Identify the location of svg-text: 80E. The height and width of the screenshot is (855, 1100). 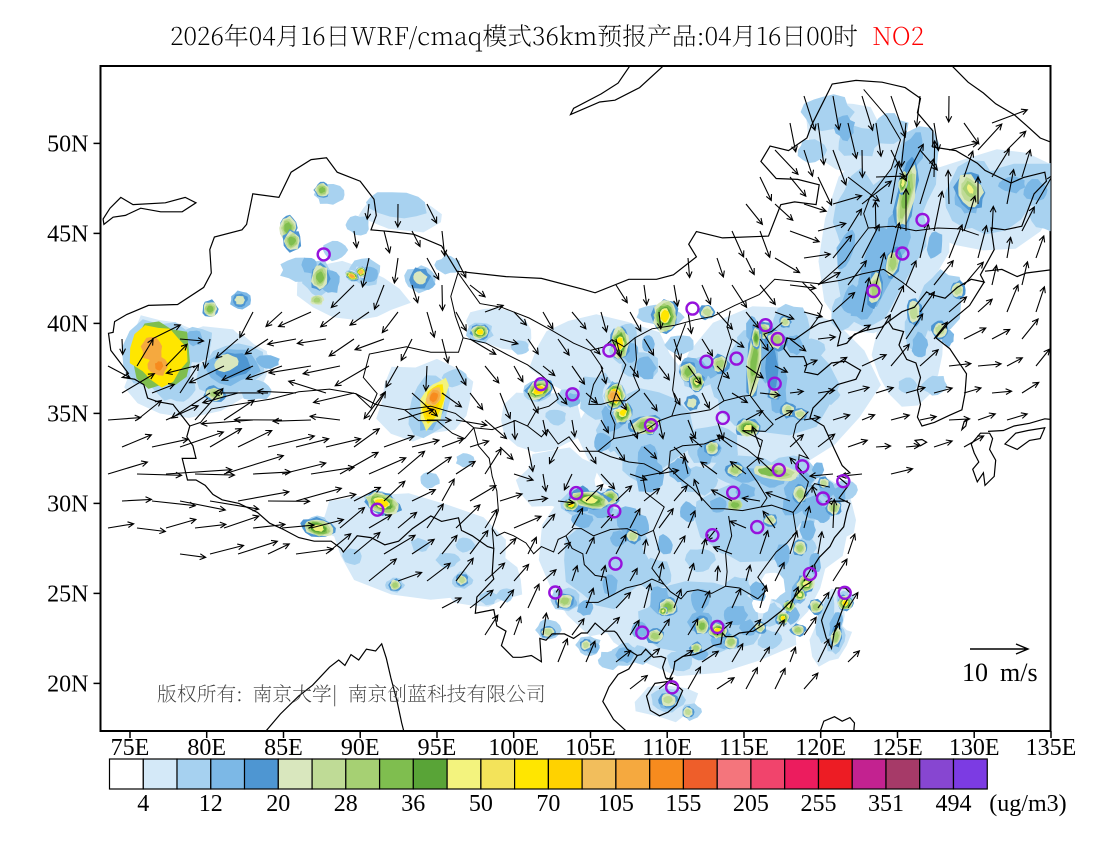
(206, 748).